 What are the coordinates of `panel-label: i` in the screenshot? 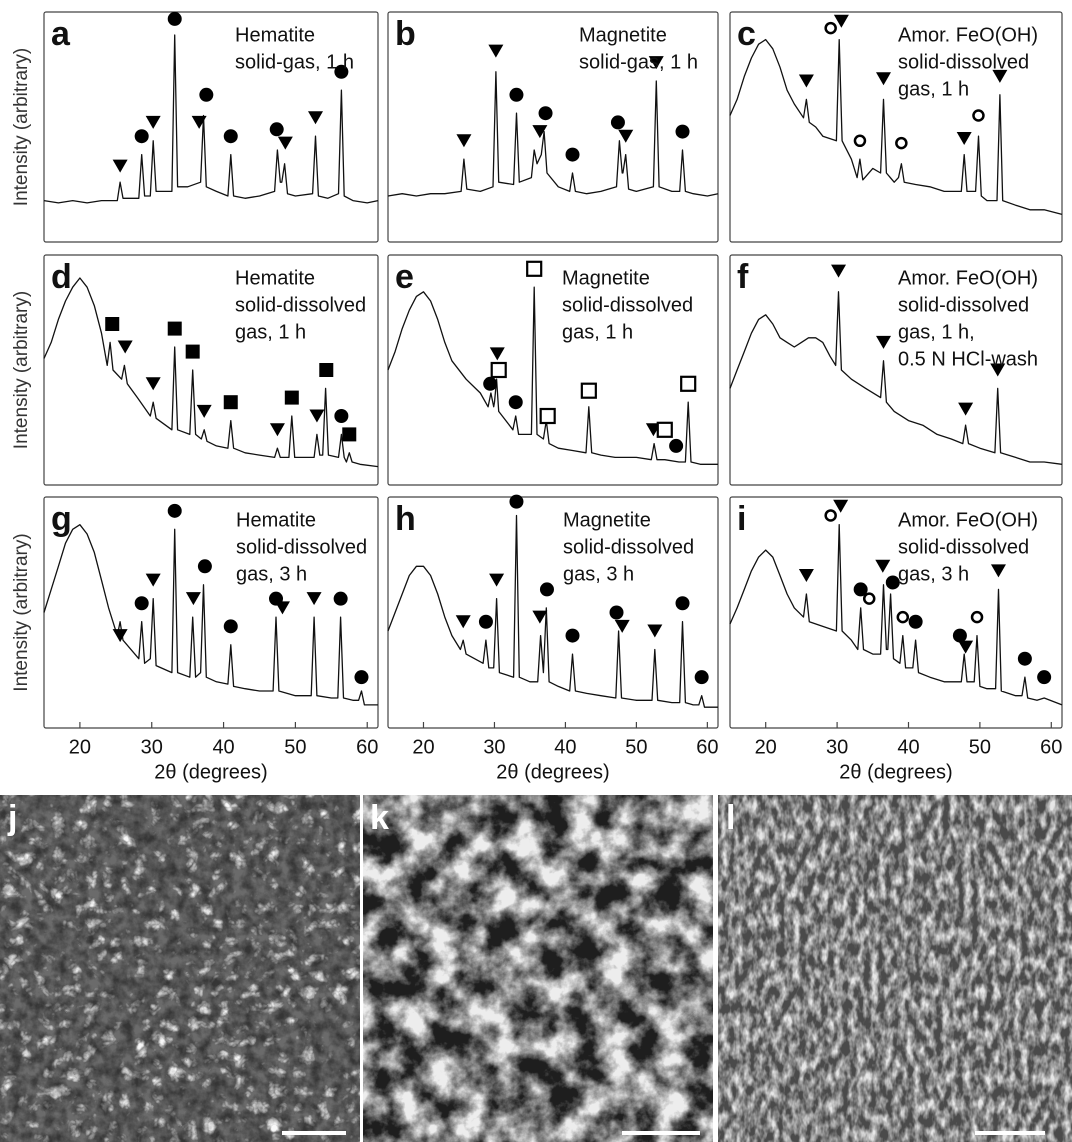 It's located at (741, 519).